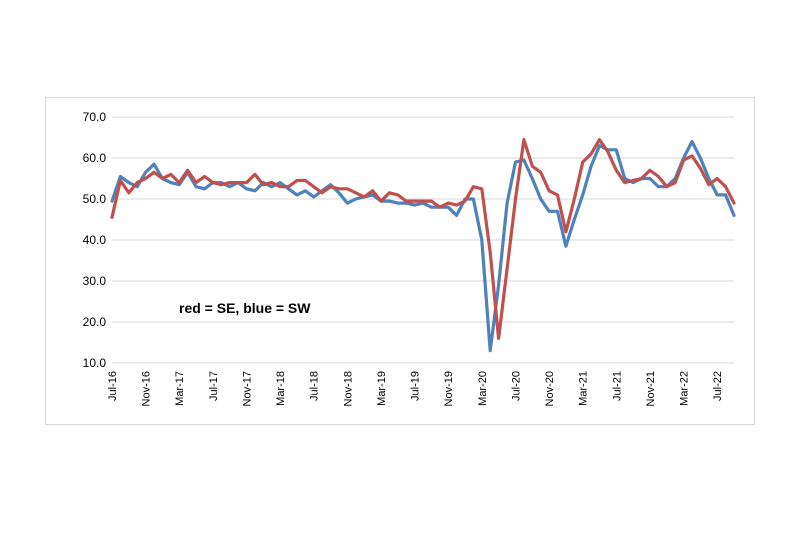 The width and height of the screenshot is (800, 533). I want to click on x-tick: Jul-18, so click(315, 386).